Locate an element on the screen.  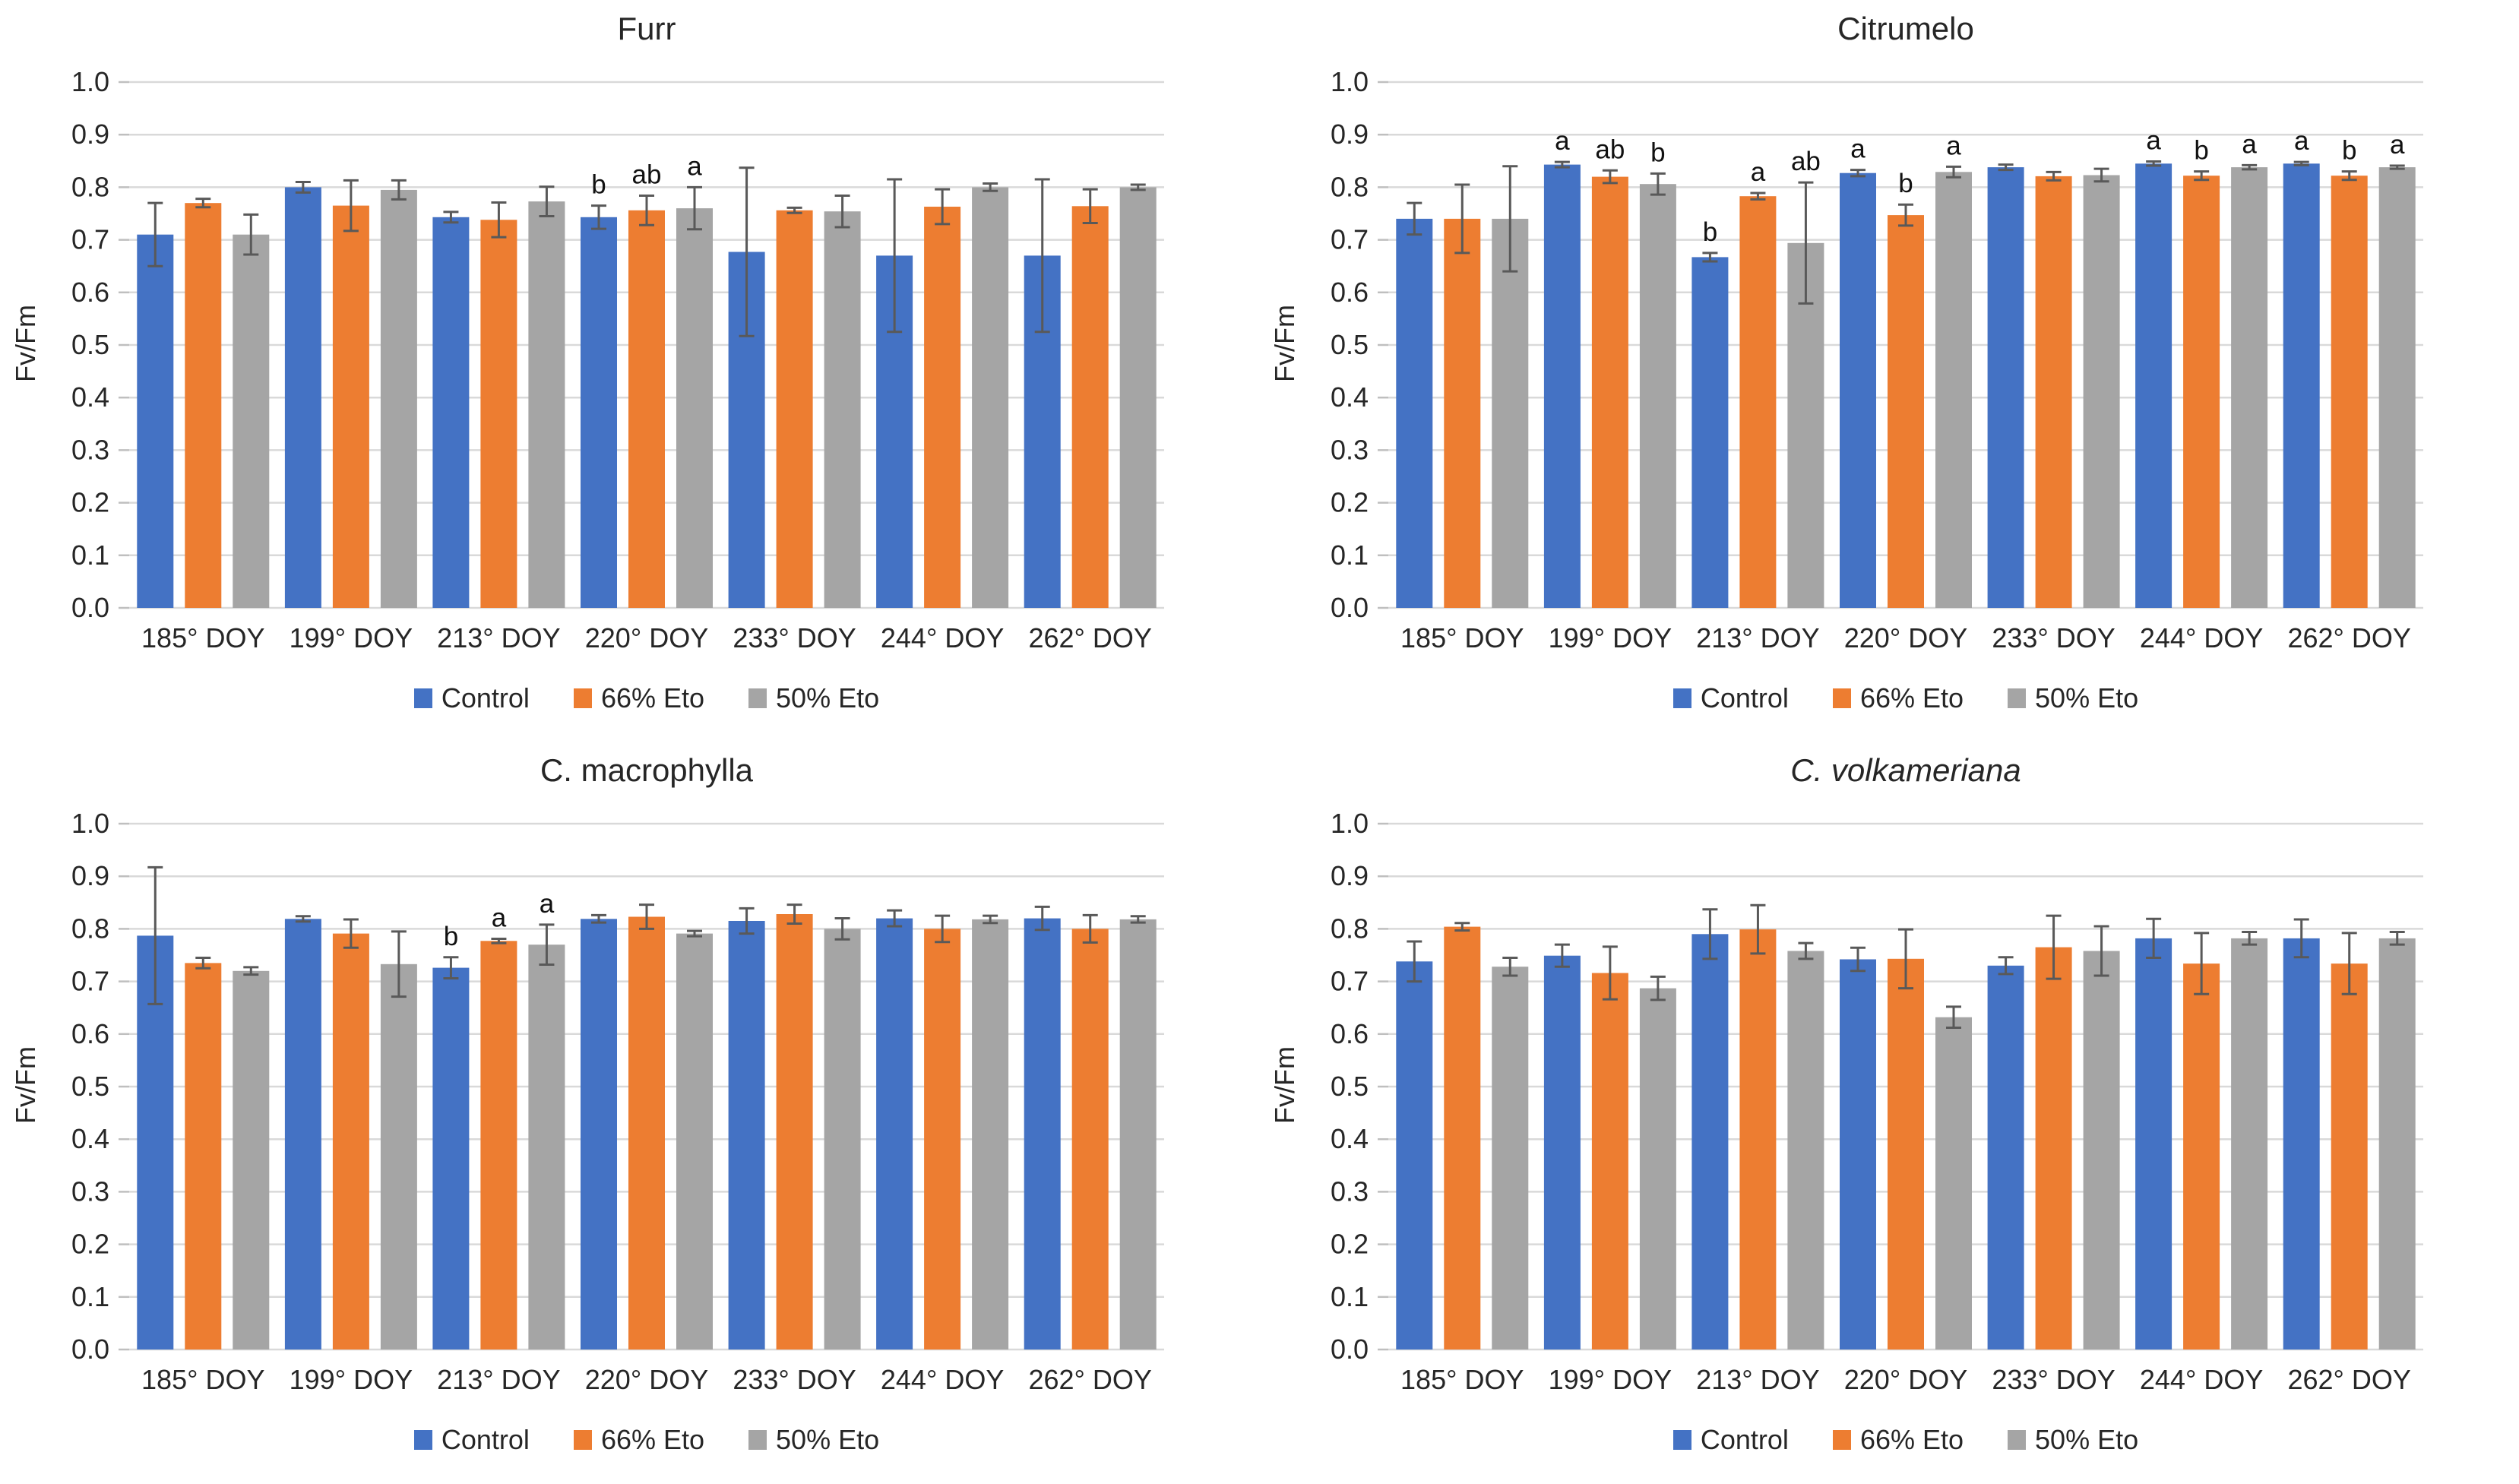
chart-title: Citrumelo is located at coordinates (1905, 28).